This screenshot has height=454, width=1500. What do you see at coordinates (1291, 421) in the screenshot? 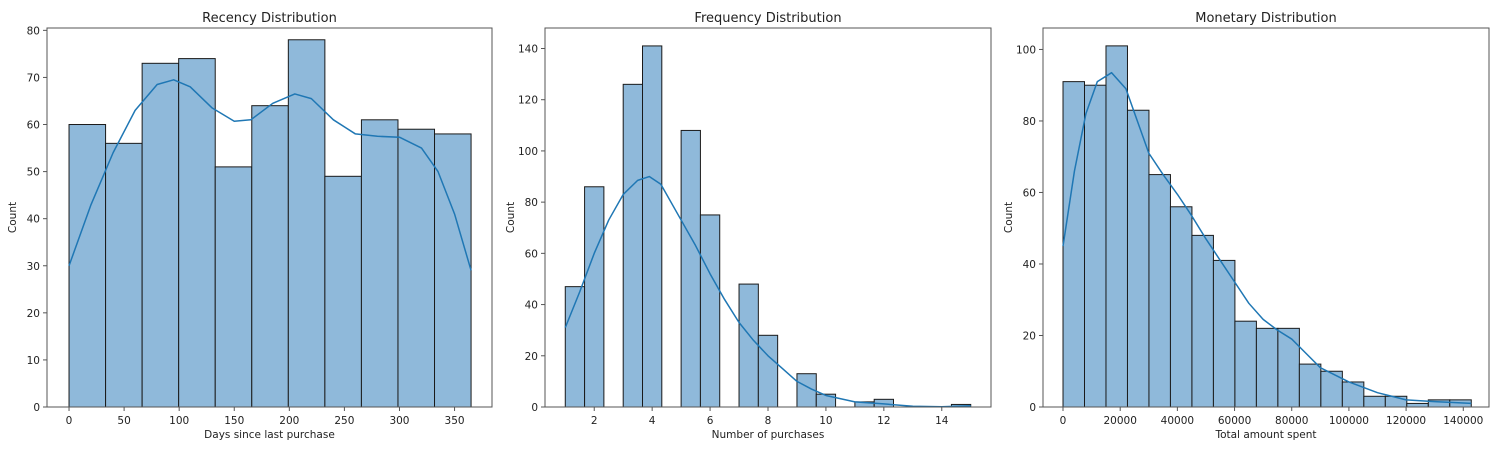
I see `x-tick-label: 80000` at bounding box center [1291, 421].